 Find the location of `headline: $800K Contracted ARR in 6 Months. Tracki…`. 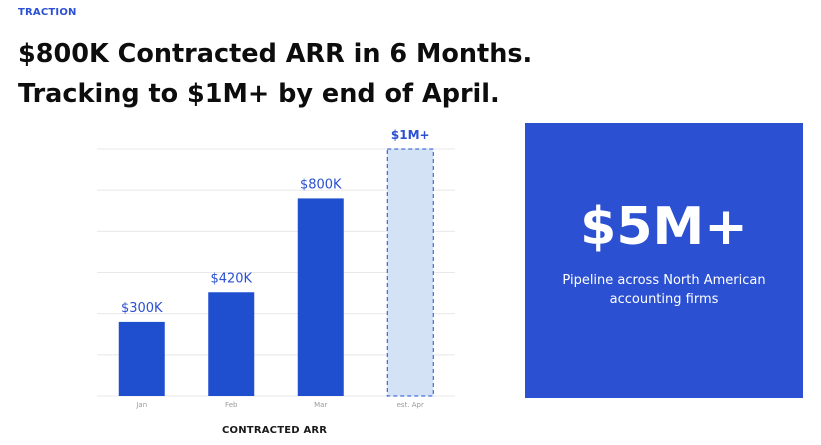

headline: $800K Contracted ARR in 6 Months. Tracki… is located at coordinates (275, 74).